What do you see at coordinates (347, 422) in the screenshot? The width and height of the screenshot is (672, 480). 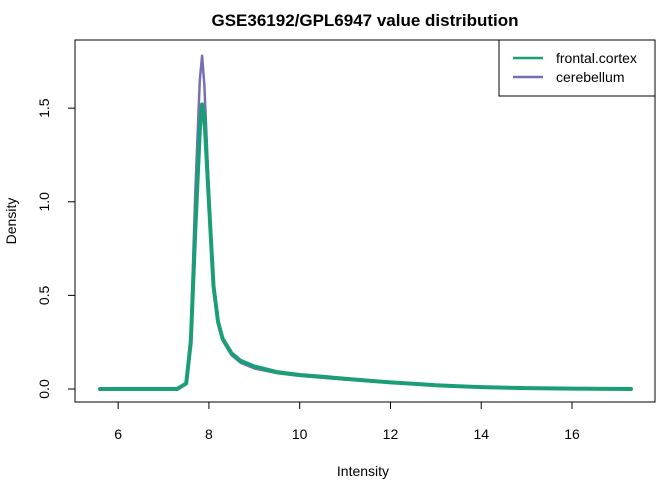 I see `x-axis: 6 8 10 12 14 16` at bounding box center [347, 422].